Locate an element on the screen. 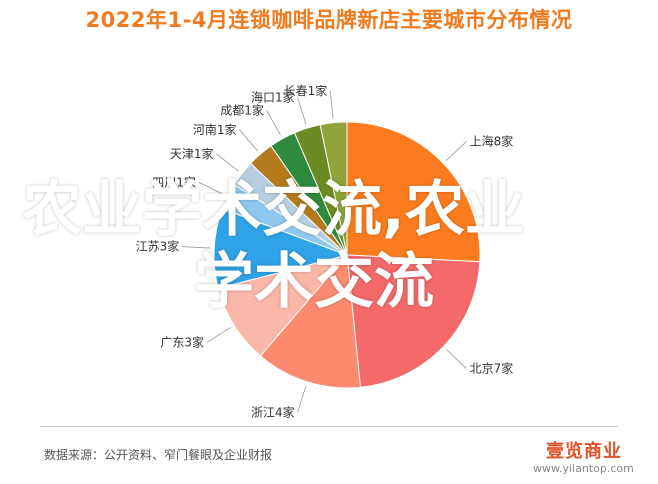 The width and height of the screenshot is (658, 484). watermark-text-line-2: 学术交流 is located at coordinates (314, 282).